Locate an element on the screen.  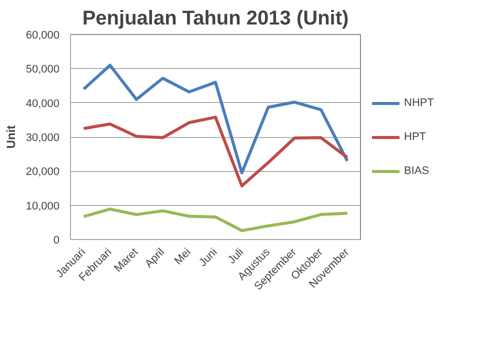
y-axis-title: Unit is located at coordinates (11, 137).